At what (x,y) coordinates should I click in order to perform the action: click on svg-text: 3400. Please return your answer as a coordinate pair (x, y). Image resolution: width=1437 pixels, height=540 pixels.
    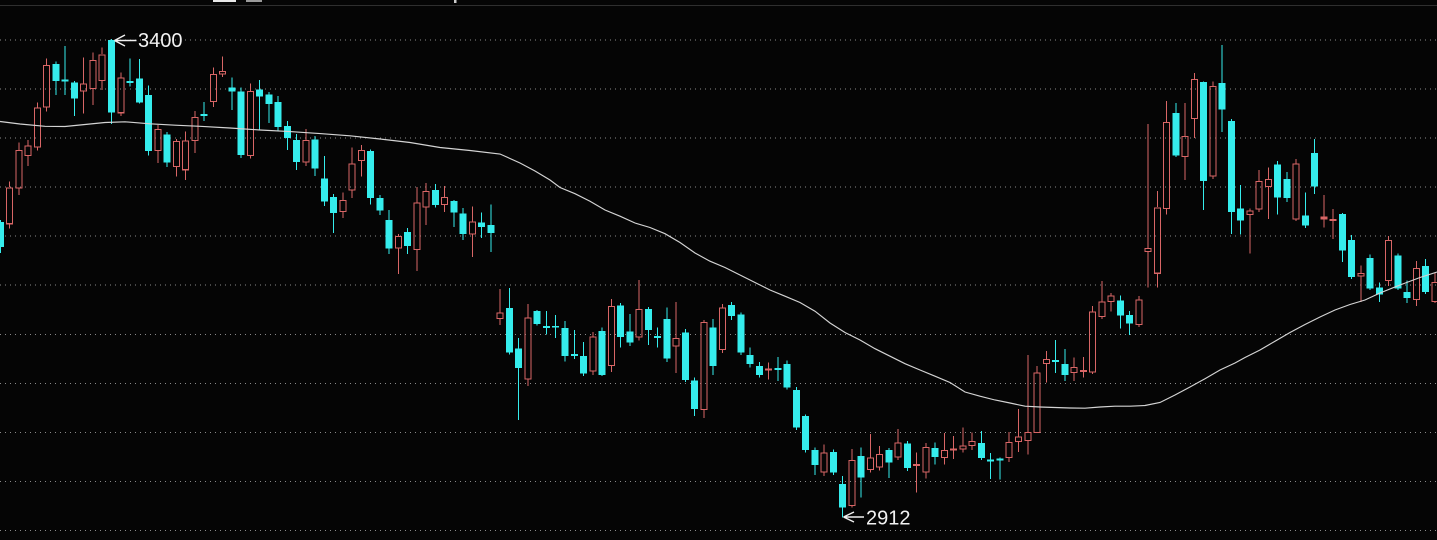
    Looking at the image, I should click on (160, 41).